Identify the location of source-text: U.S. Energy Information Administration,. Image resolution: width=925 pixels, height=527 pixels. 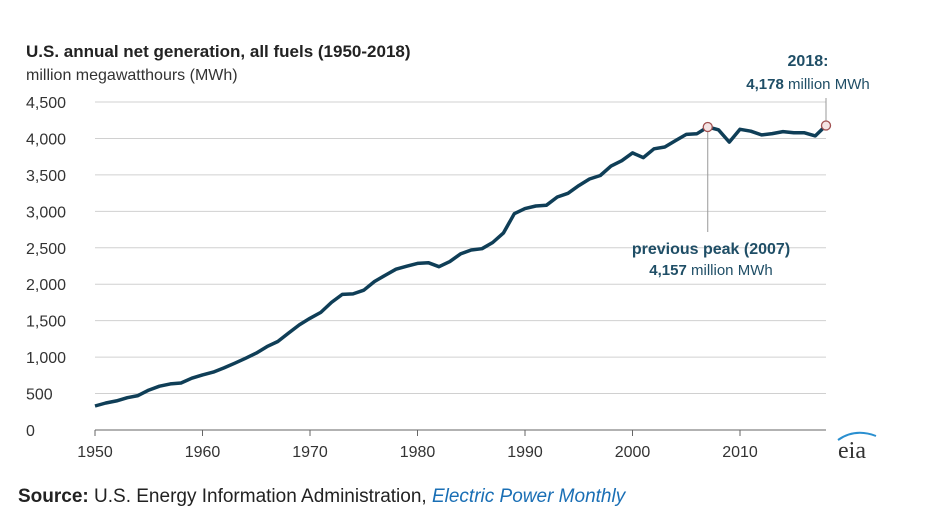
(260, 496).